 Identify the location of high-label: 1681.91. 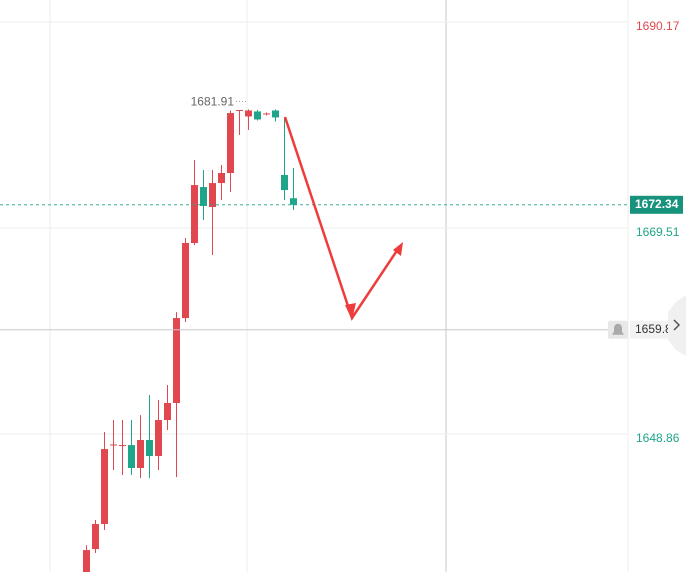
(213, 102).